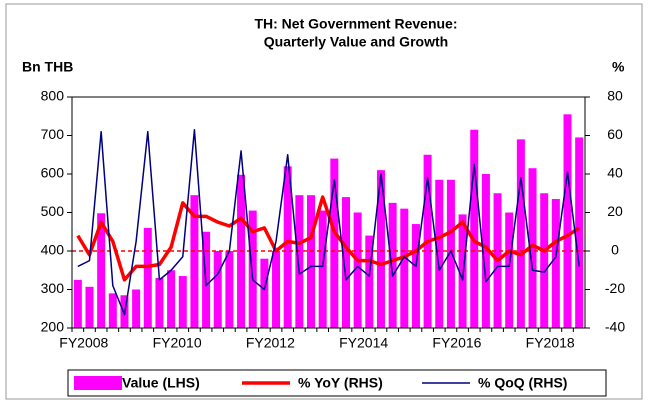  I want to click on y-axis-label: Bn THB, so click(47, 67).